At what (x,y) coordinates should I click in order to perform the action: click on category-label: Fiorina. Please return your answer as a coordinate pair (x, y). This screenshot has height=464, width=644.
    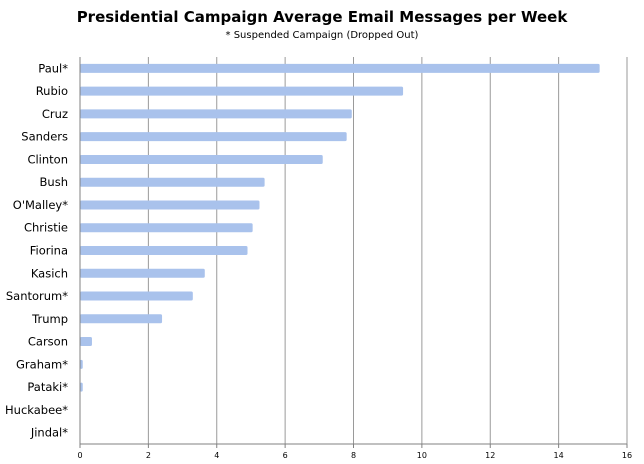
    Looking at the image, I should click on (49, 251).